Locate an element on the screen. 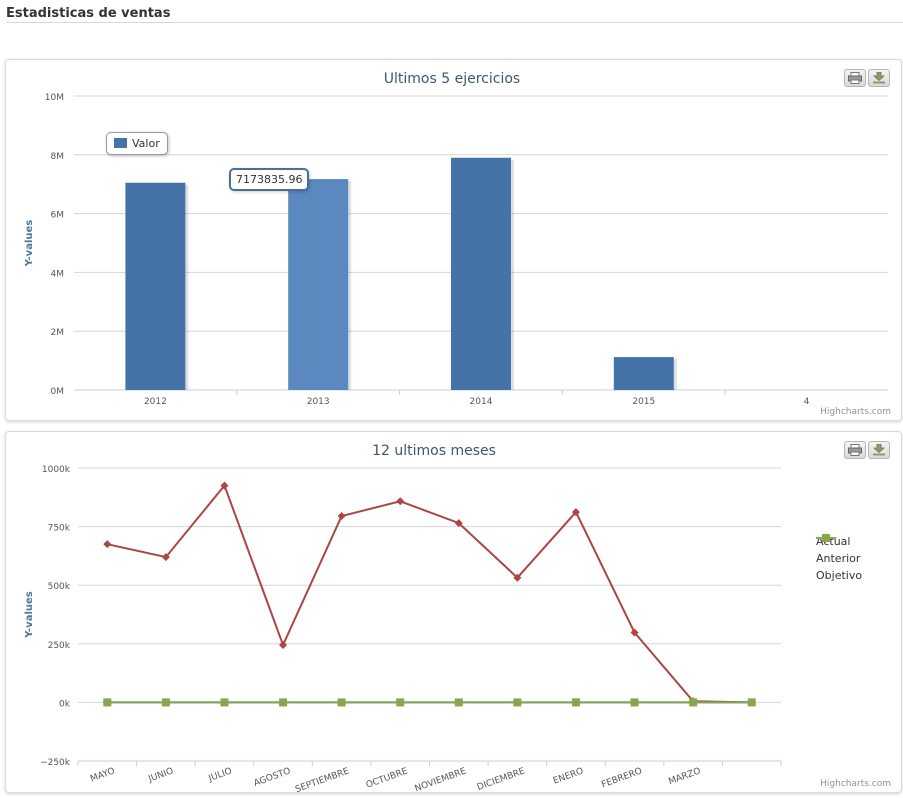 This screenshot has width=903, height=798. y-tick-label: 0k is located at coordinates (65, 704).